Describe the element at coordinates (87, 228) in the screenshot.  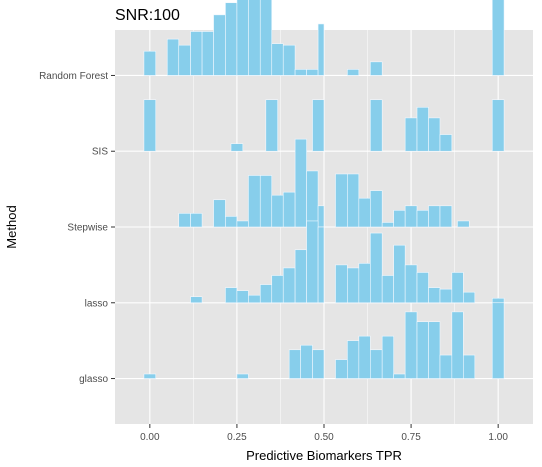
I see `y-tick-label: Stepwise` at that location.